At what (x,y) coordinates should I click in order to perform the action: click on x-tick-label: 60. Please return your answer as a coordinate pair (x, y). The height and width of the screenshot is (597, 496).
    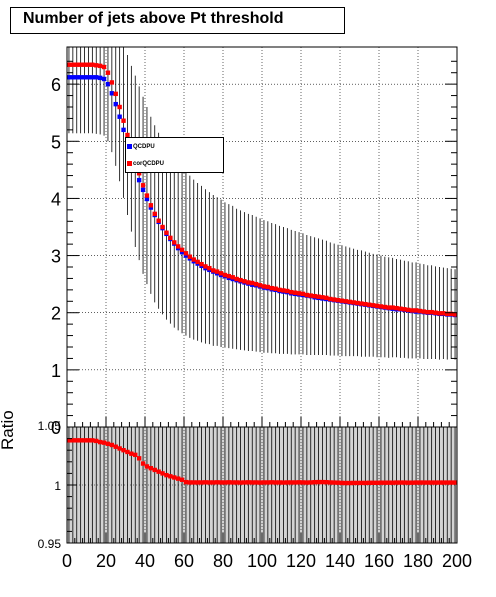
    Looking at the image, I should click on (184, 561).